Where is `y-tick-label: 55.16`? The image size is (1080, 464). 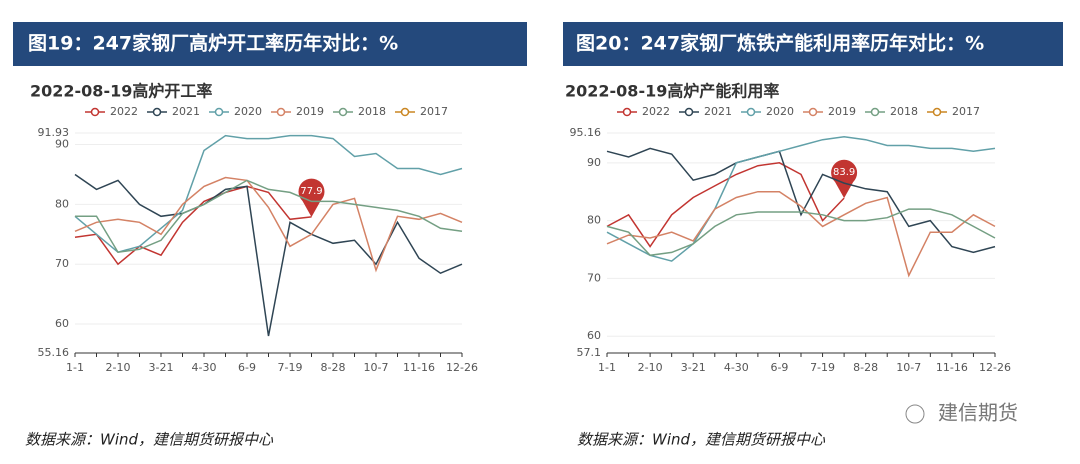
y-tick-label: 55.16 is located at coordinates (54, 352).